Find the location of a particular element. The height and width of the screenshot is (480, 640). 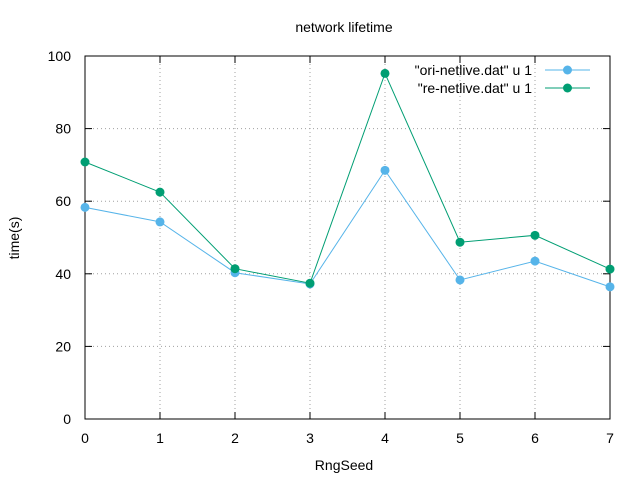

y-tick-label: 0 is located at coordinates (67, 419).